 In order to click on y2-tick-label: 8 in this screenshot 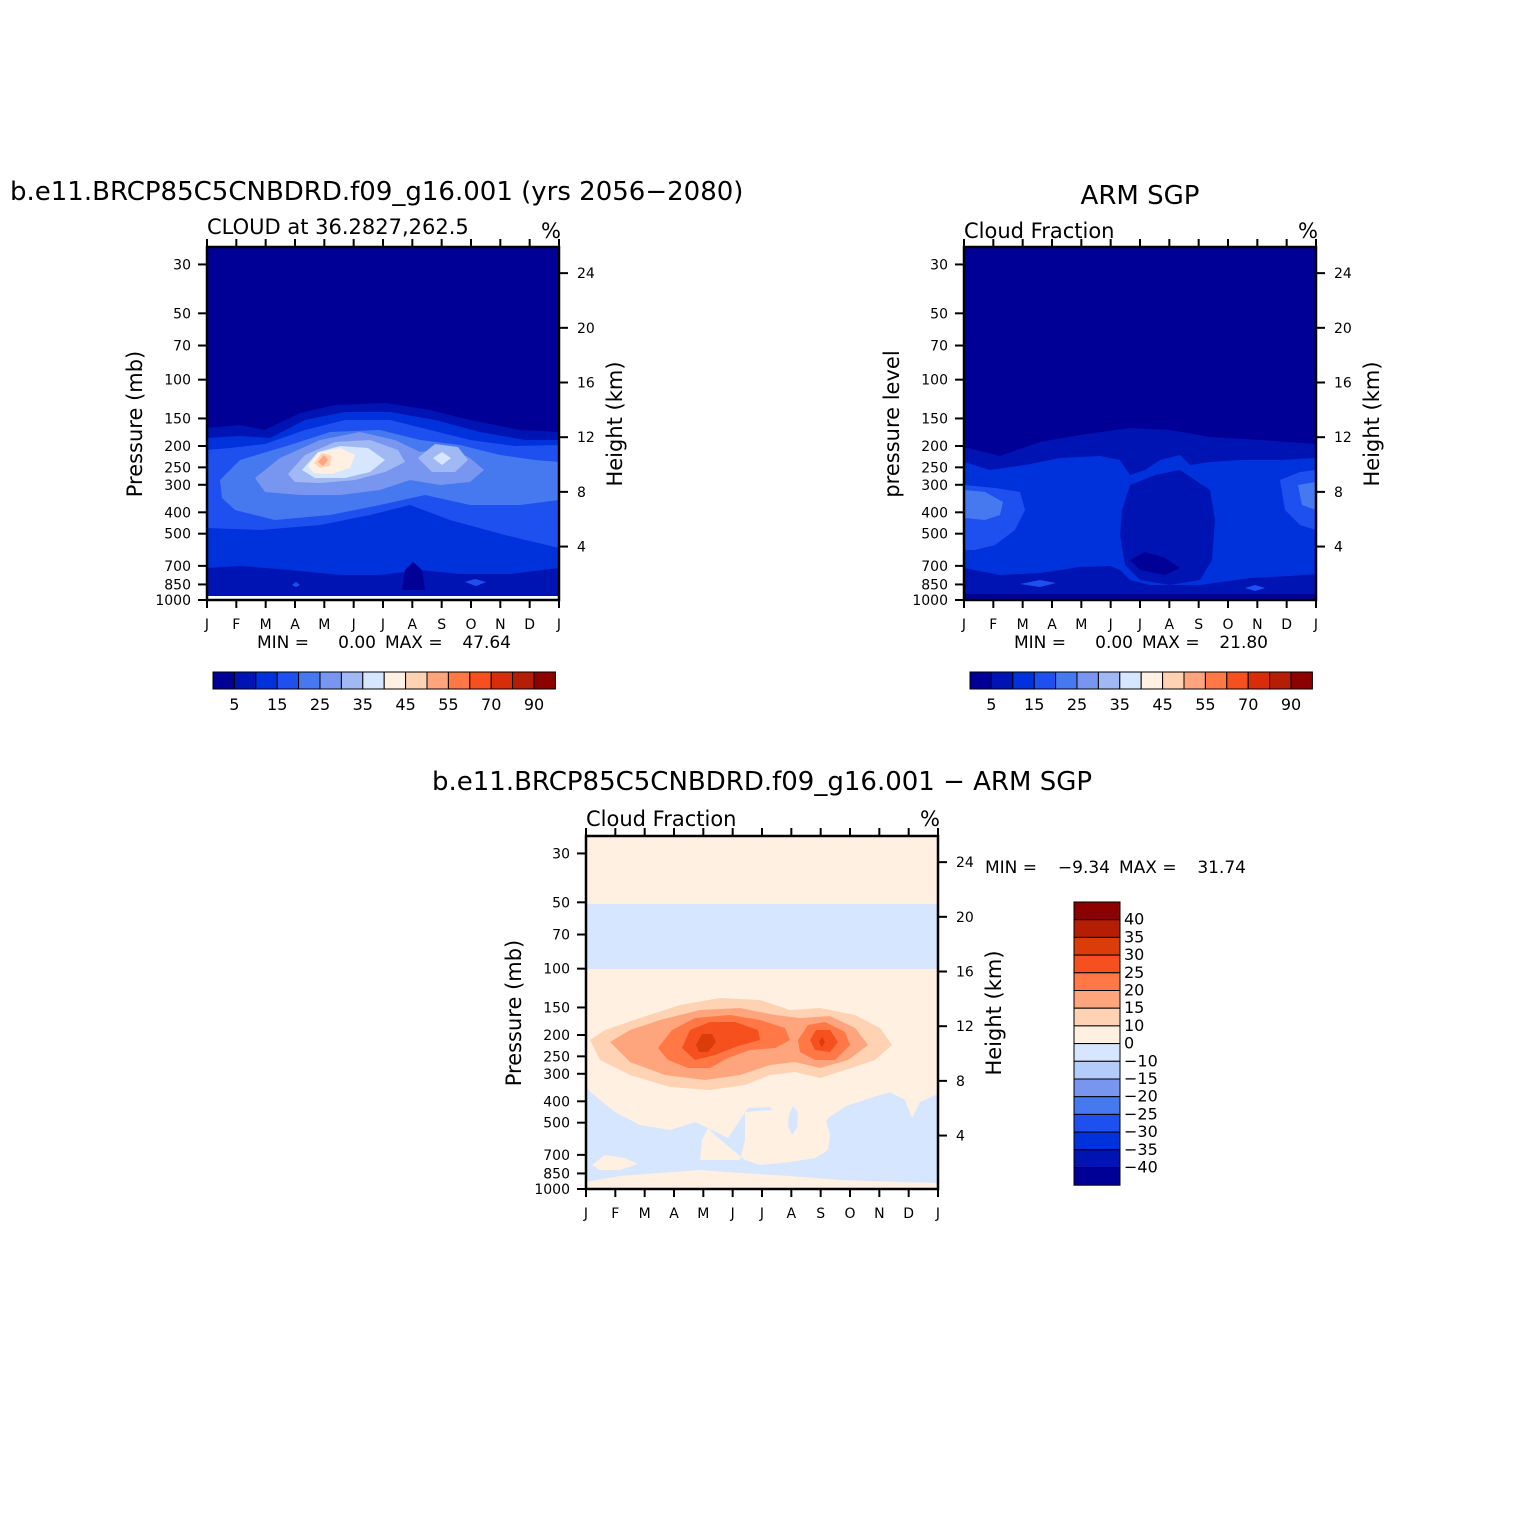, I will do `click(960, 1082)`.